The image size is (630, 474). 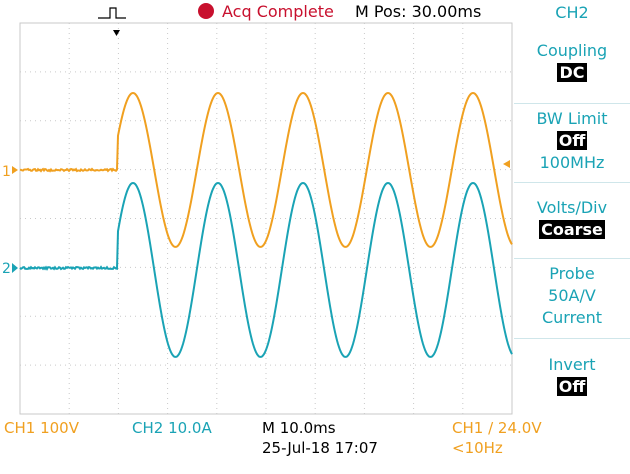 I want to click on ch2-ground-marker: 2, so click(x=10, y=269).